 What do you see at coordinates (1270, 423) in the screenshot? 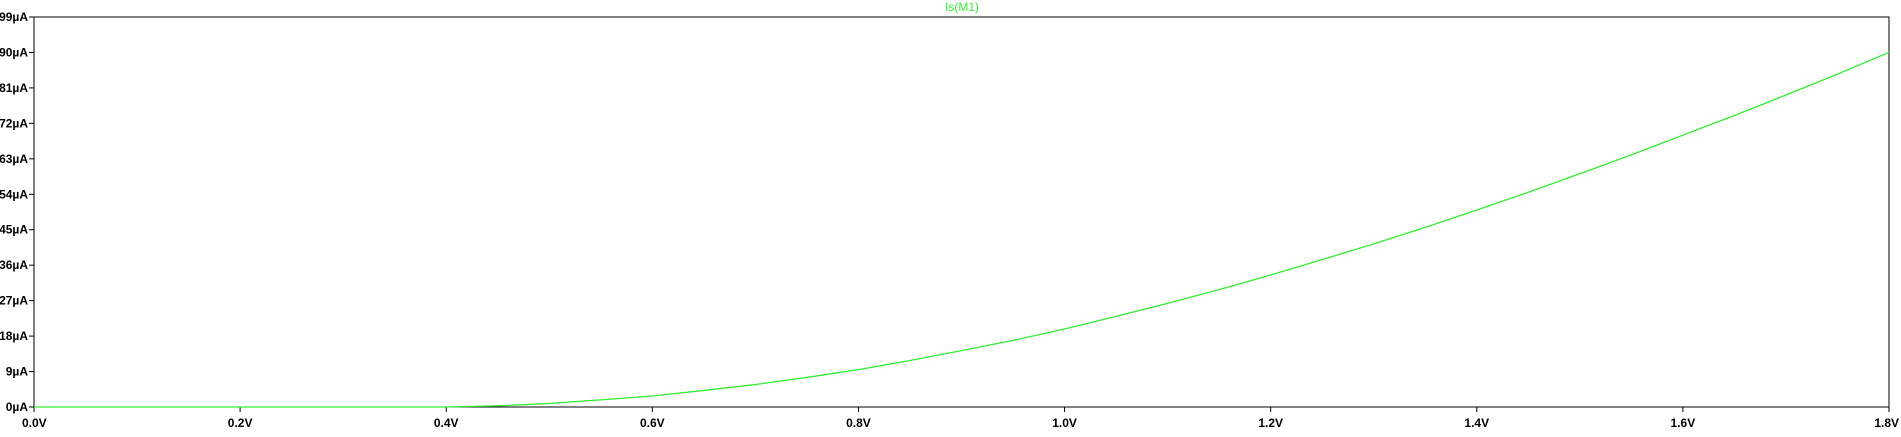
I see `x-tick-label: 1.2V` at bounding box center [1270, 423].